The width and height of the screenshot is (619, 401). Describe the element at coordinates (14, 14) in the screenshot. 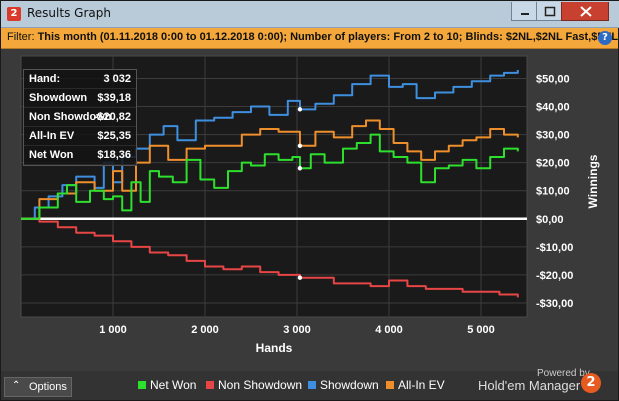

I see `app-logo-icon: 2` at that location.